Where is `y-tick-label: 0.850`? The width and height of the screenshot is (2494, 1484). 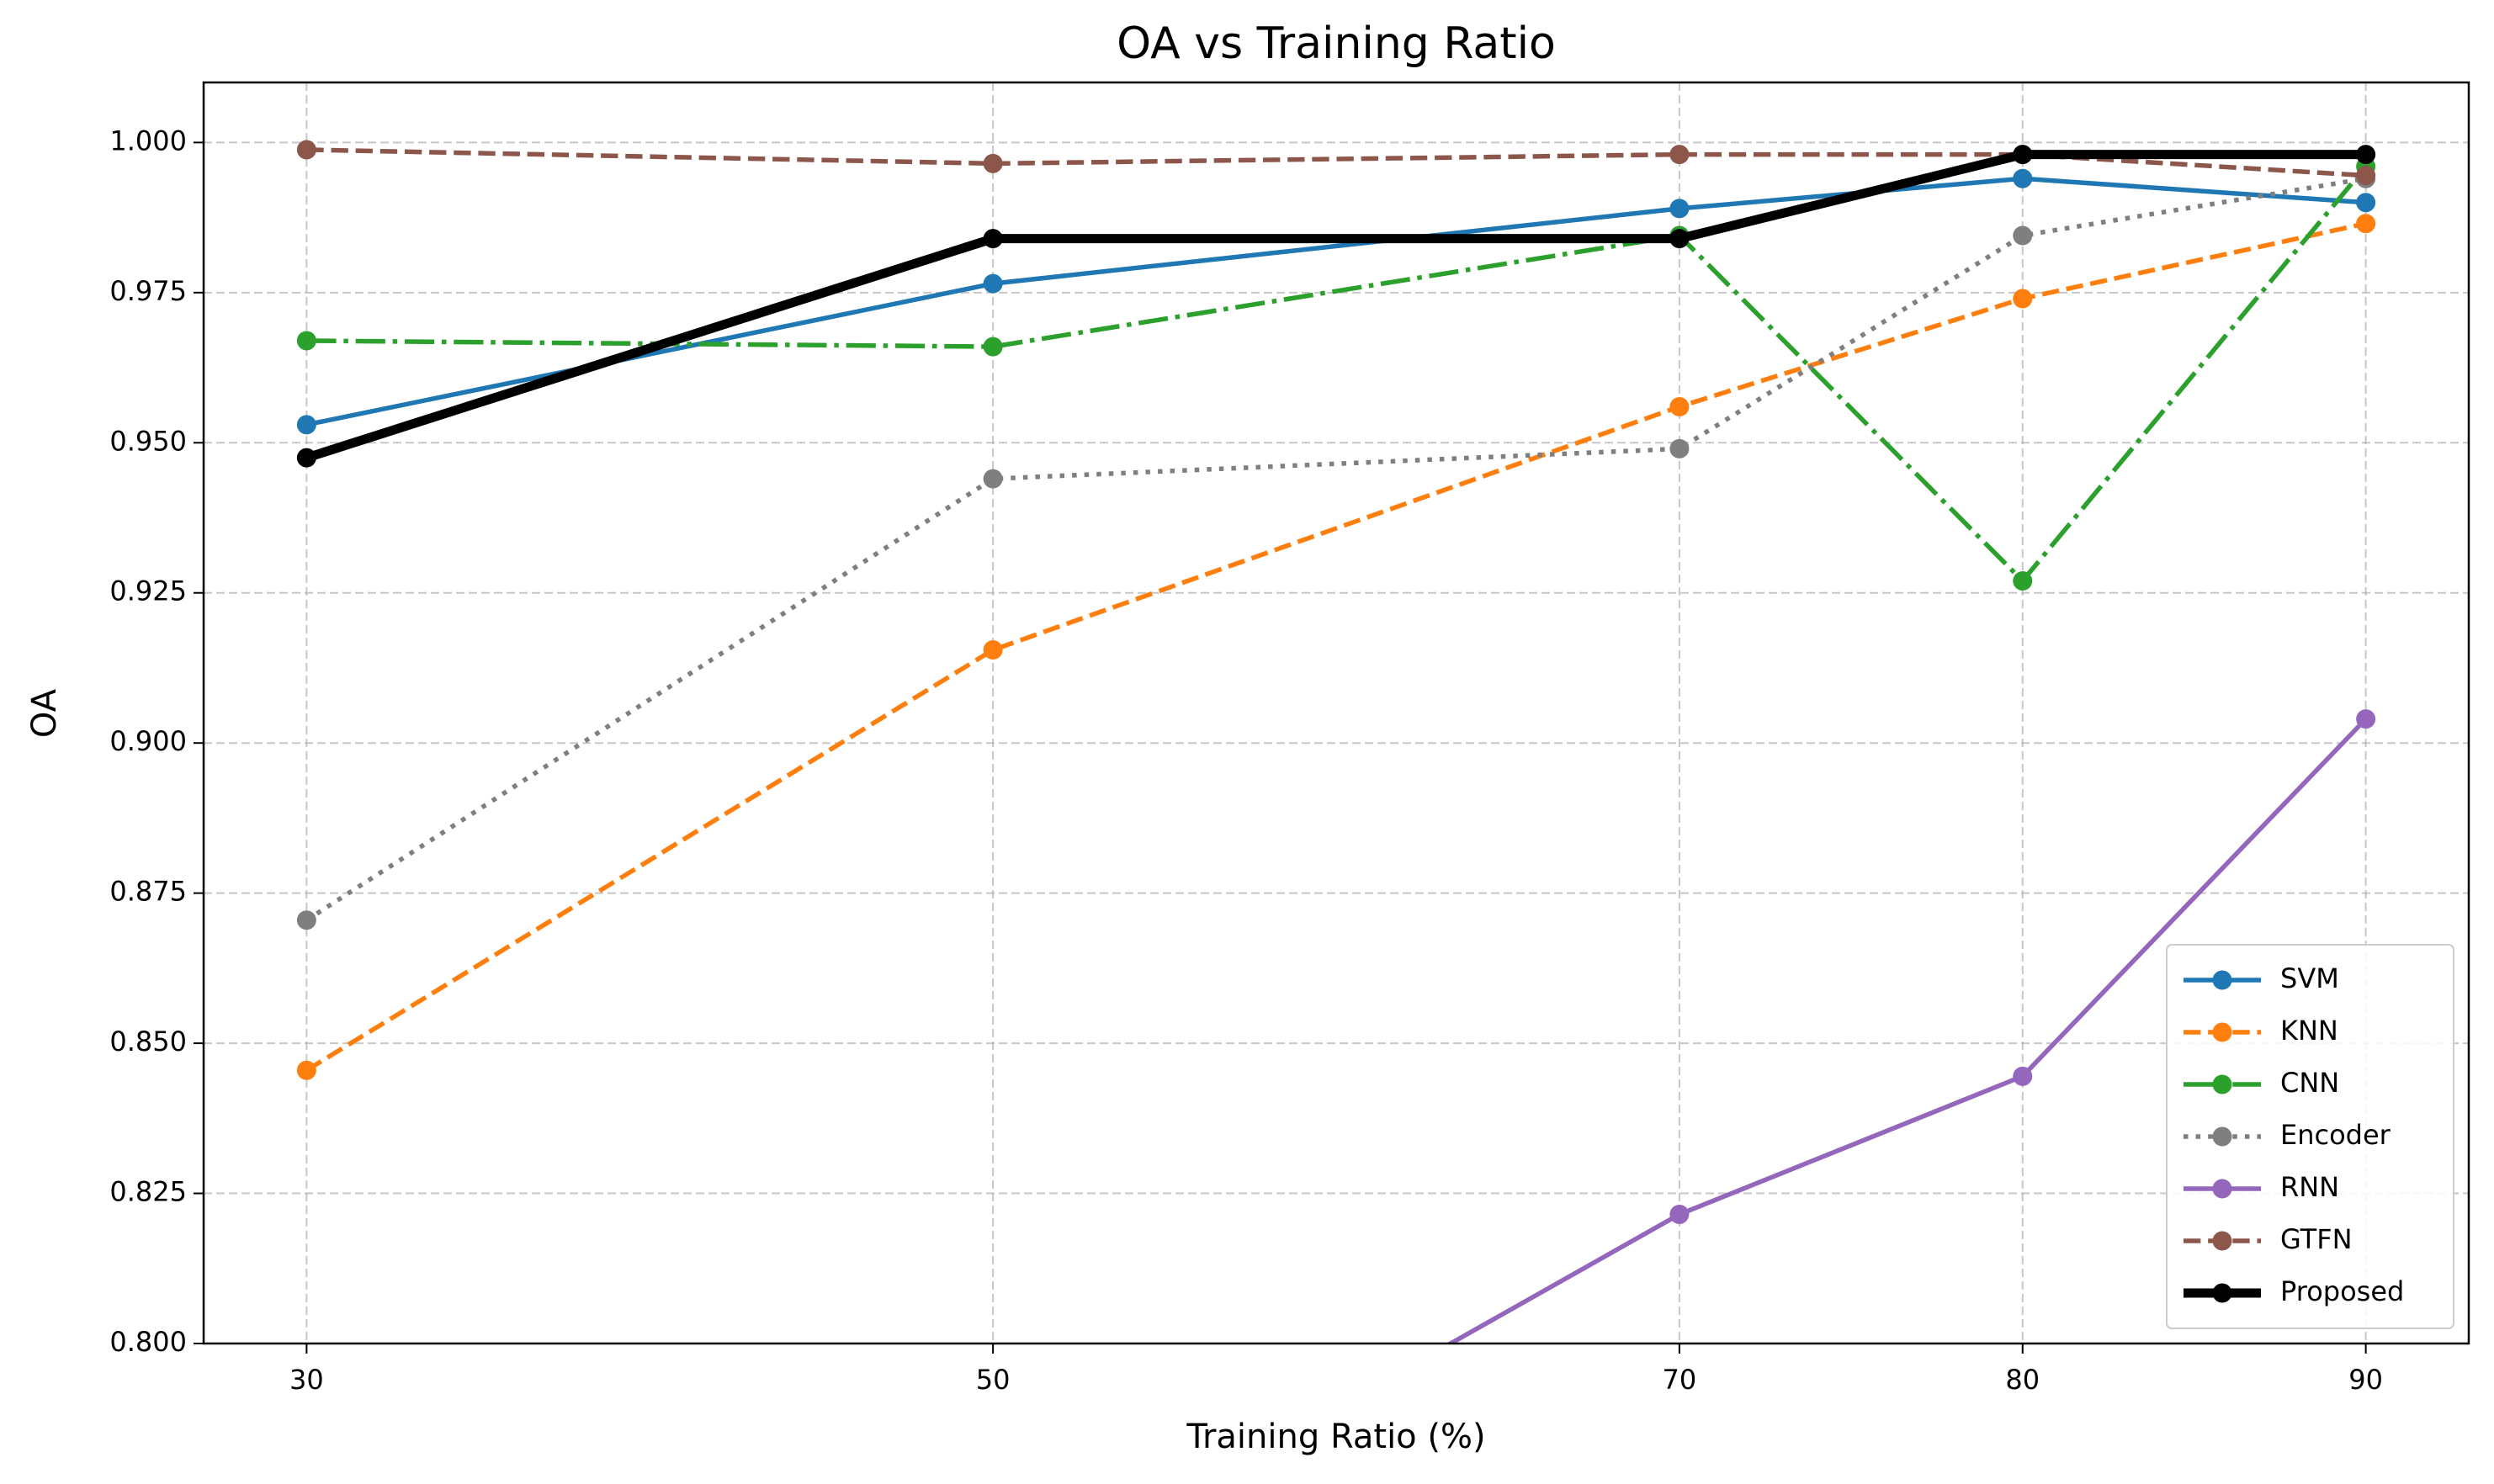 y-tick-label: 0.850 is located at coordinates (148, 1041).